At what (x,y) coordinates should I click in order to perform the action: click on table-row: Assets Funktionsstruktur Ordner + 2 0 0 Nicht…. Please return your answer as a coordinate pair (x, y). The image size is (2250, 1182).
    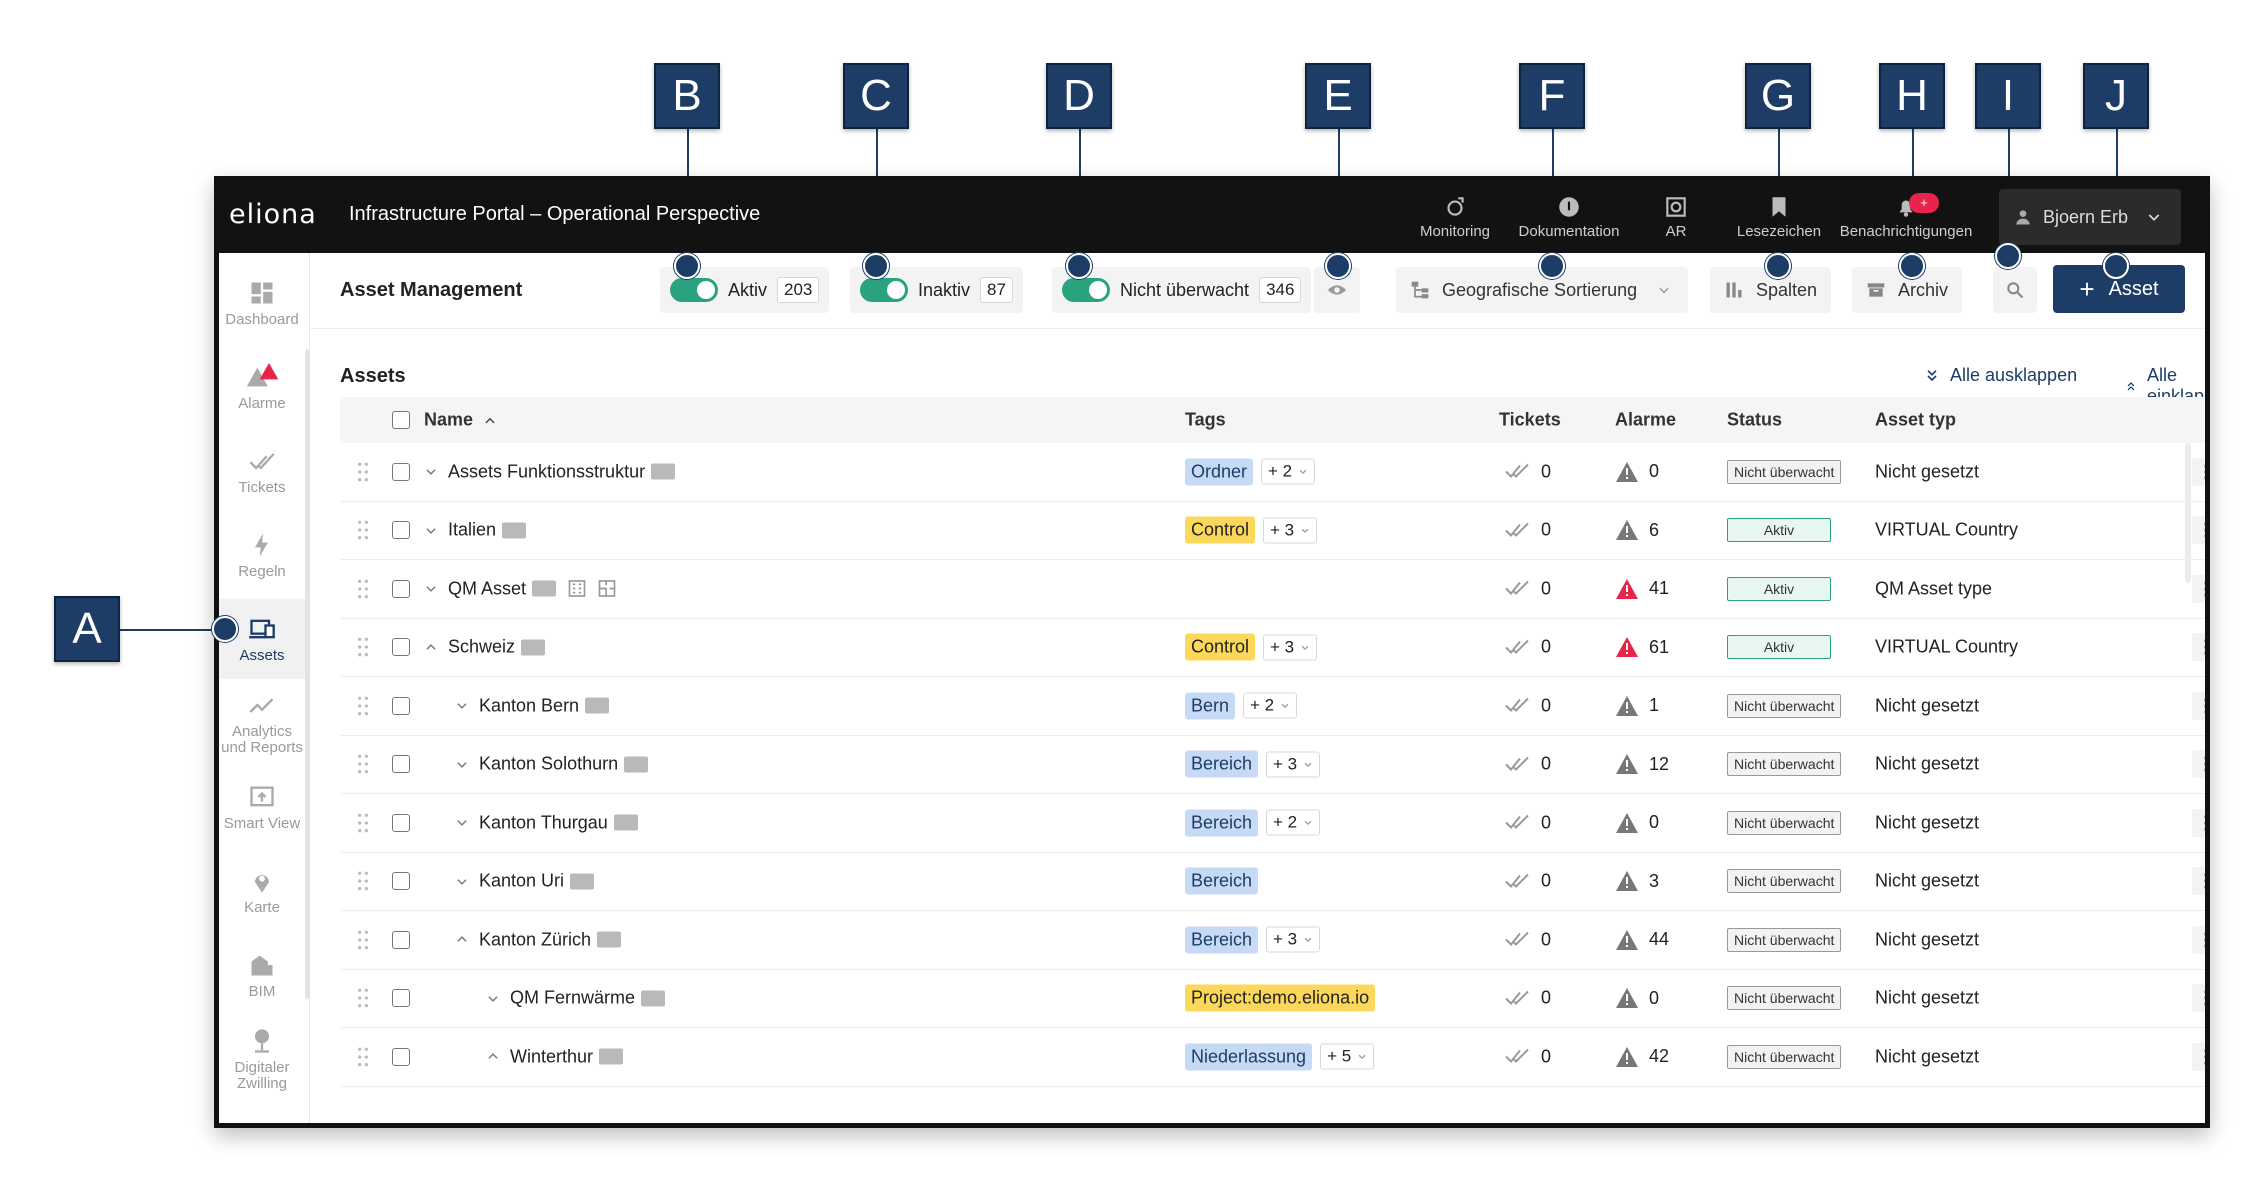
    Looking at the image, I should click on (1272, 472).